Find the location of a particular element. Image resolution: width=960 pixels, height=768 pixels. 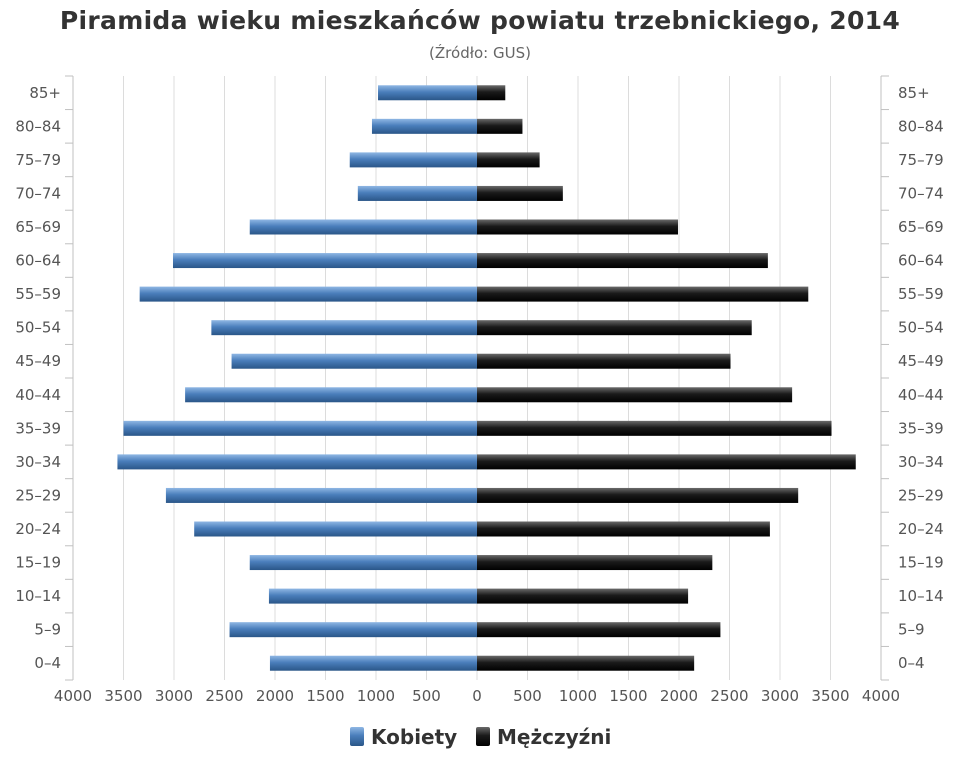

category-label-right: 85+ is located at coordinates (914, 93).